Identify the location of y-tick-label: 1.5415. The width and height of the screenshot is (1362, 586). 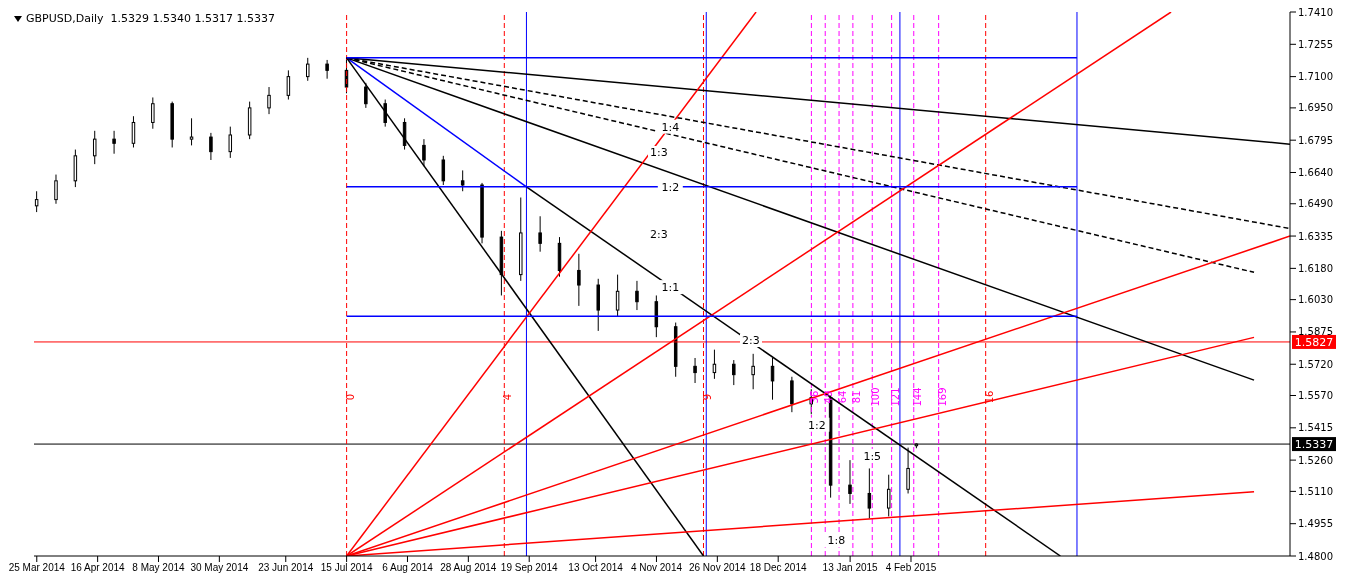
(1315, 428).